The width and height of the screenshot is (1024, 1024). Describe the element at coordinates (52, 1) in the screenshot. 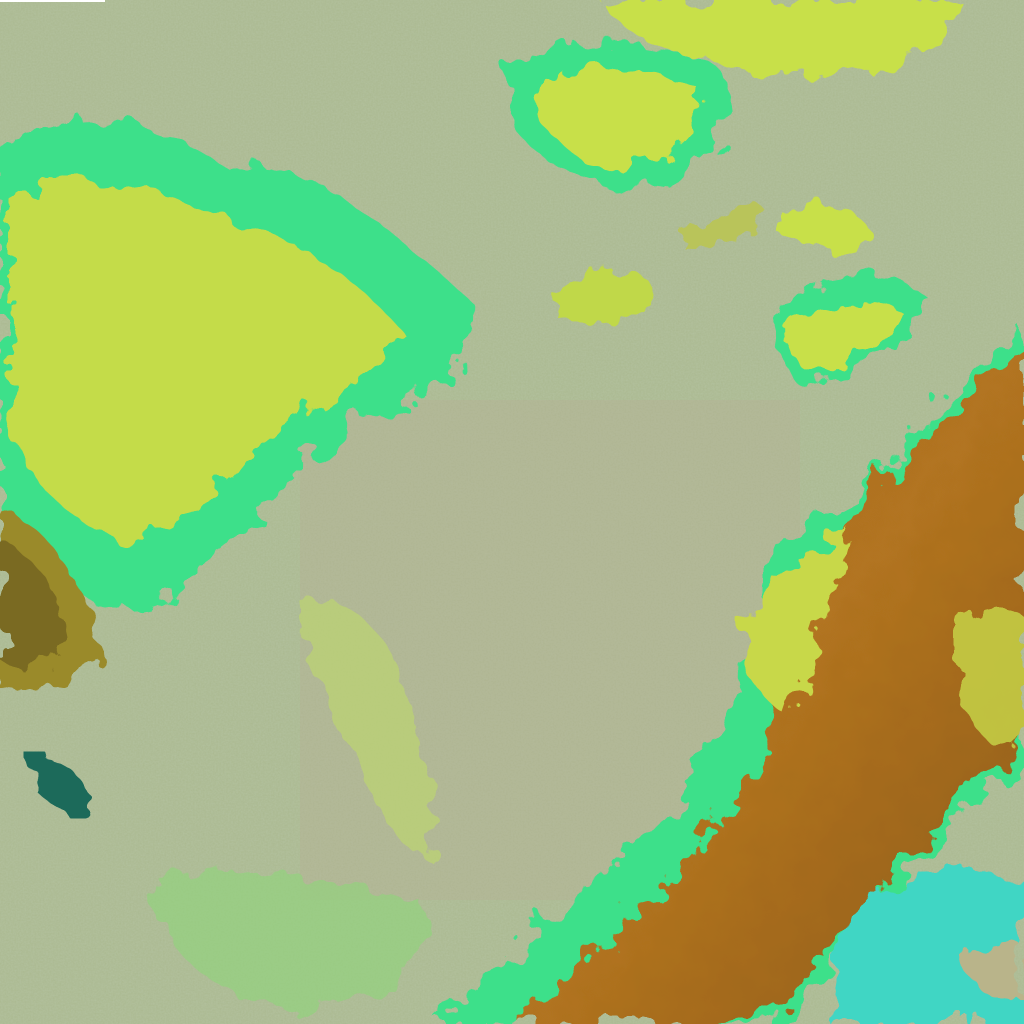

I see `edge-marker` at that location.